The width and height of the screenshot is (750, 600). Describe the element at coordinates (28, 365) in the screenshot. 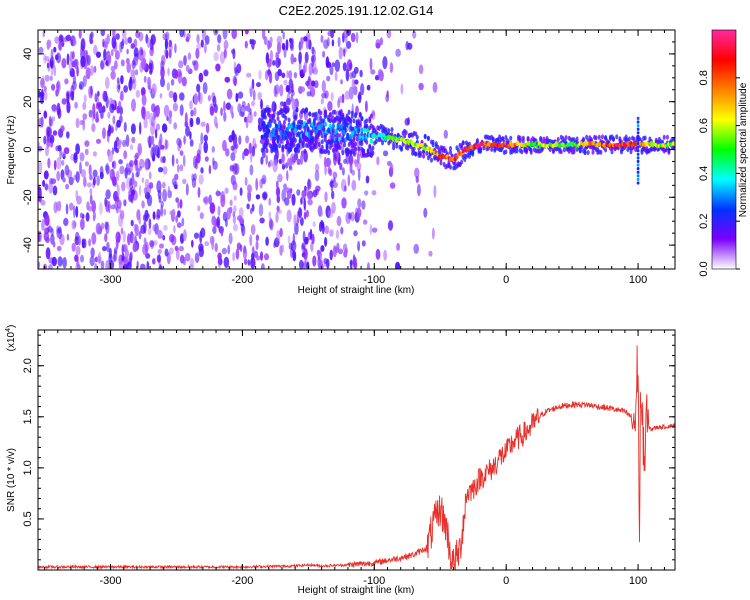

I see `y-tick-label: 2.0` at that location.